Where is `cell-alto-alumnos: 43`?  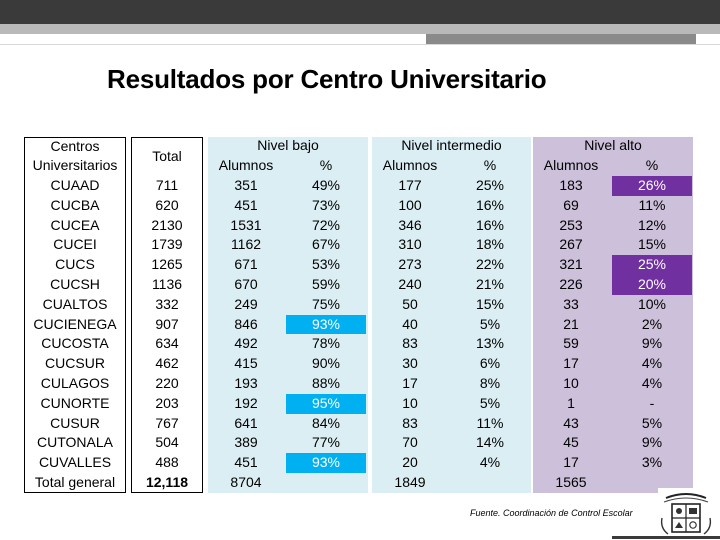 cell-alto-alumnos: 43 is located at coordinates (571, 422).